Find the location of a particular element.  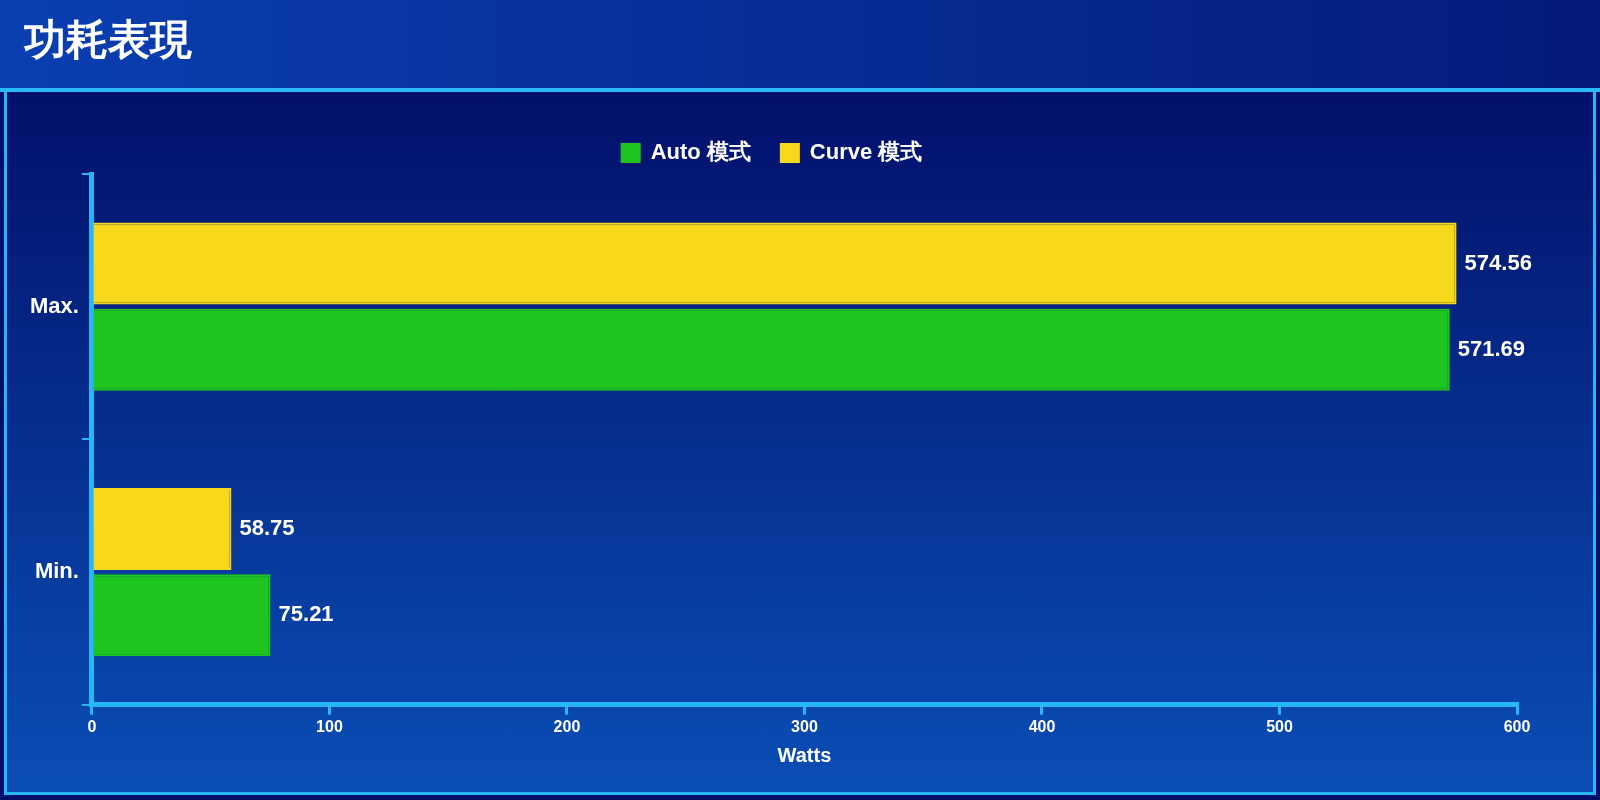

x-tick-label: 500 is located at coordinates (1279, 726).